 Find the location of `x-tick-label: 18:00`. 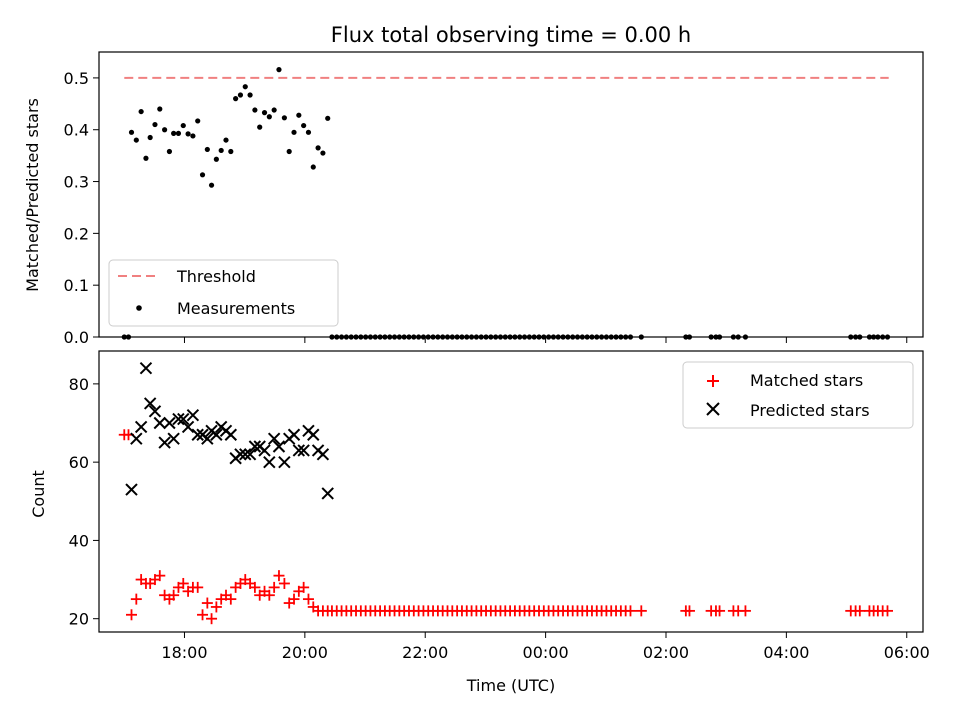

x-tick-label: 18:00 is located at coordinates (184, 652).